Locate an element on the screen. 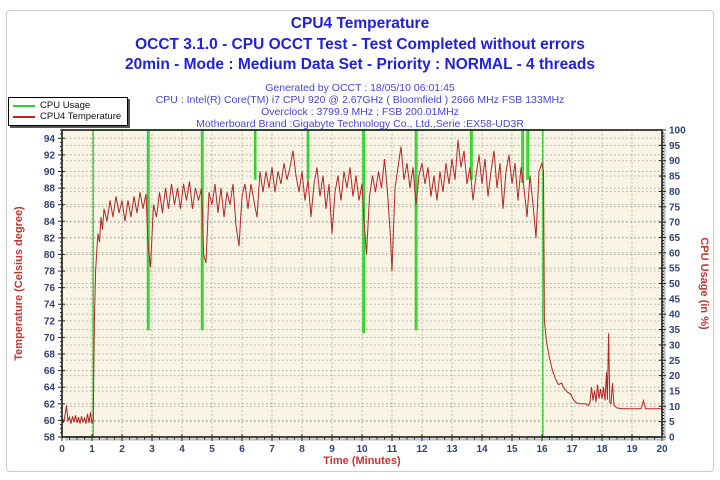  right-tick-label: 20 is located at coordinates (675, 376).